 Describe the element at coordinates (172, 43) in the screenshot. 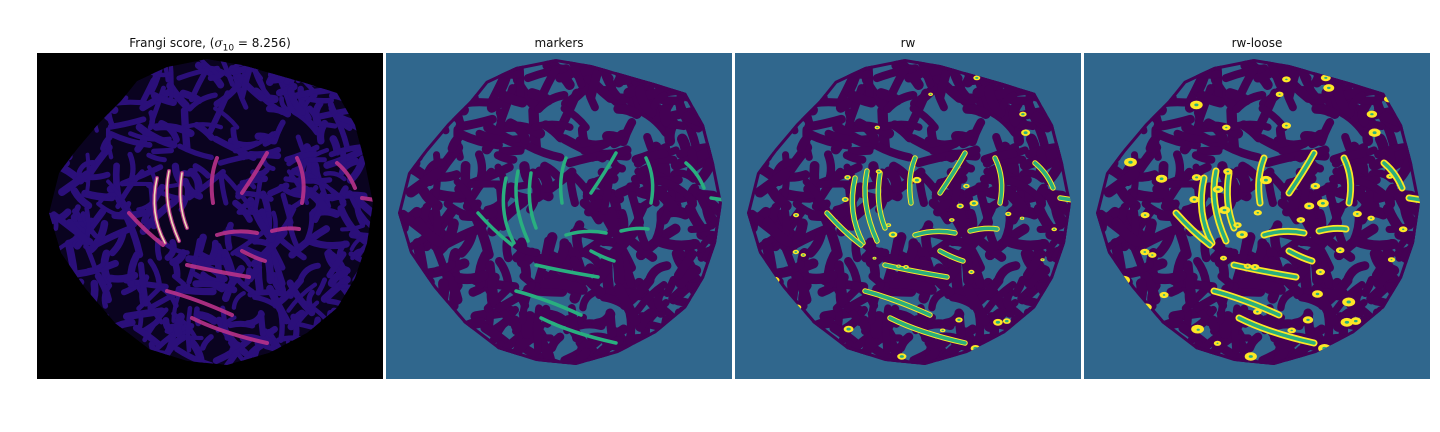

I see `frangi-title-prefix: Frangi score, (` at that location.